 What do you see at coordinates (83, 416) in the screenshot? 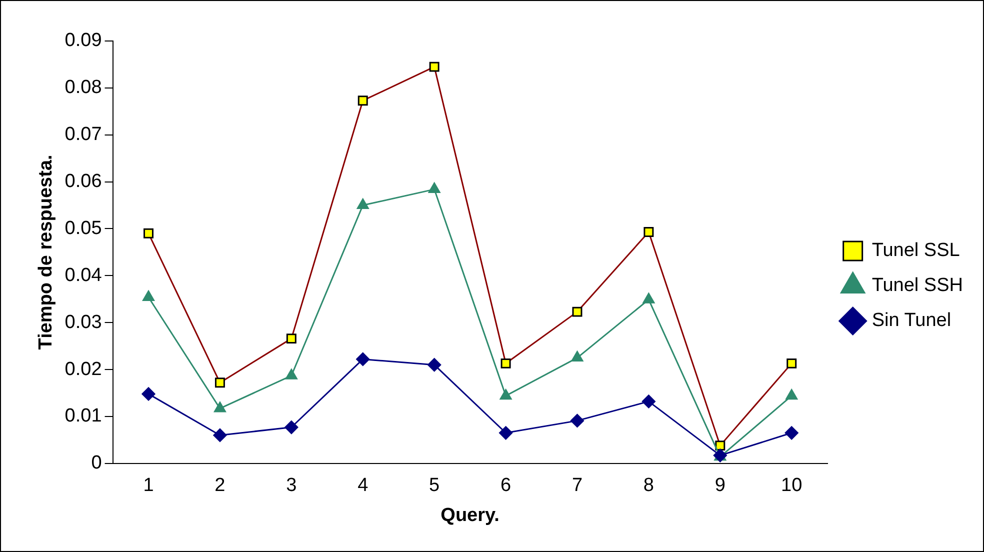
I see `y-tick-label: 0.01` at bounding box center [83, 416].